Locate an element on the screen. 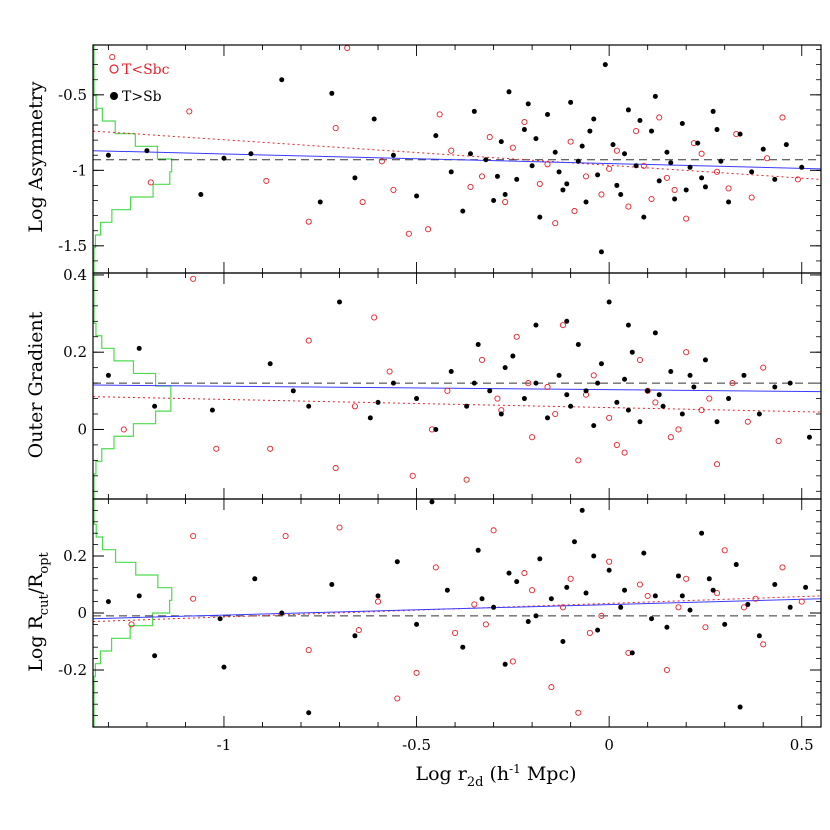 The height and width of the screenshot is (830, 830). y-tick-label: -1 is located at coordinates (79, 170).